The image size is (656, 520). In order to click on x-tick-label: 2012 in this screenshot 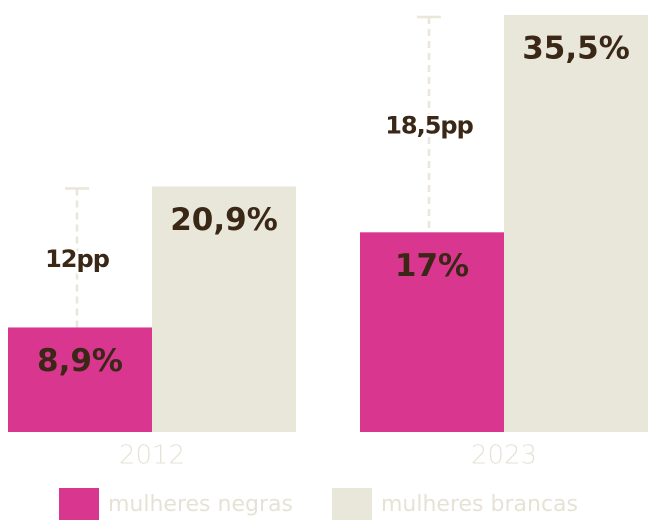, I will do `click(152, 456)`.